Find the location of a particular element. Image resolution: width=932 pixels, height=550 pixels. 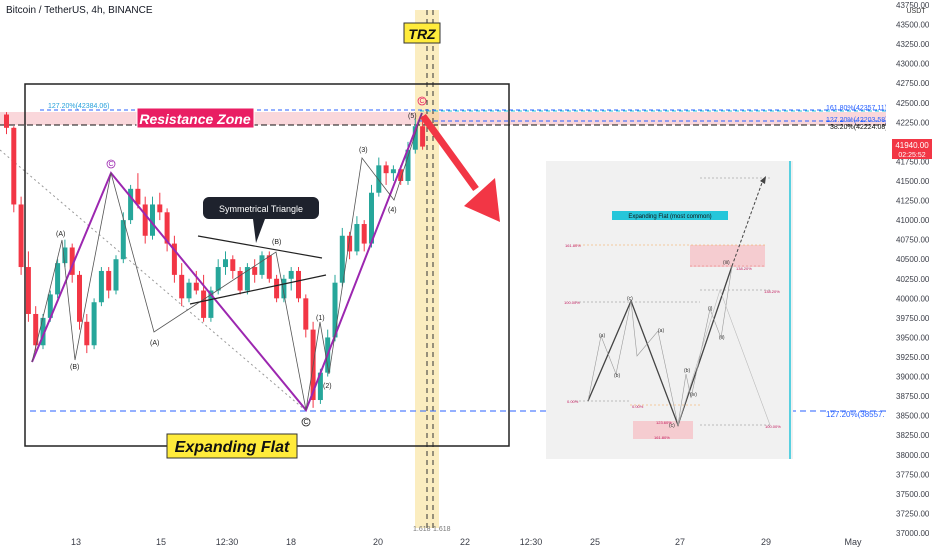

wave-label-4: (4) is located at coordinates (392, 210).